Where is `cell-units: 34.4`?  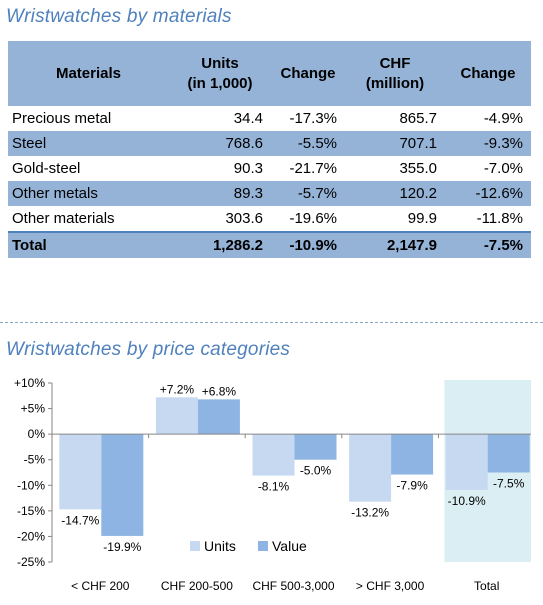 cell-units: 34.4 is located at coordinates (248, 118).